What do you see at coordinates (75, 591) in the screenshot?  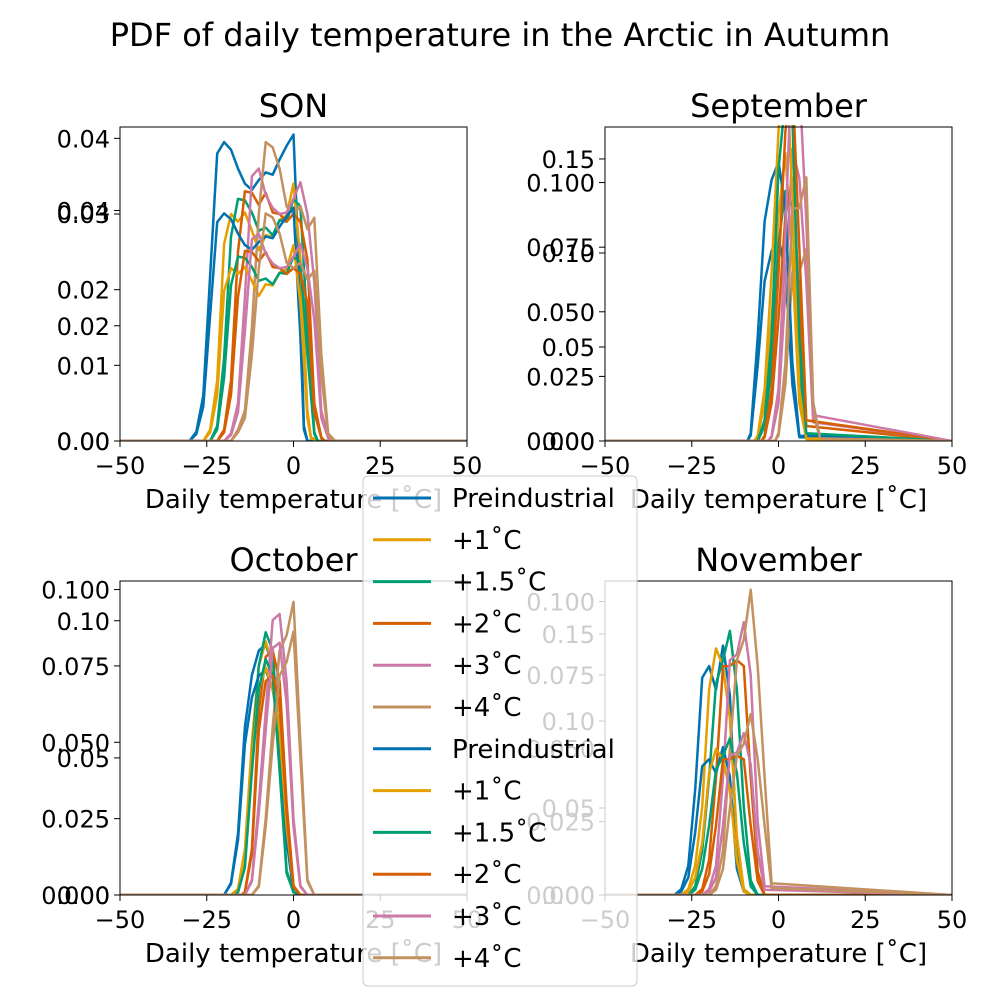 I see `y-tick-label: 0.100` at bounding box center [75, 591].